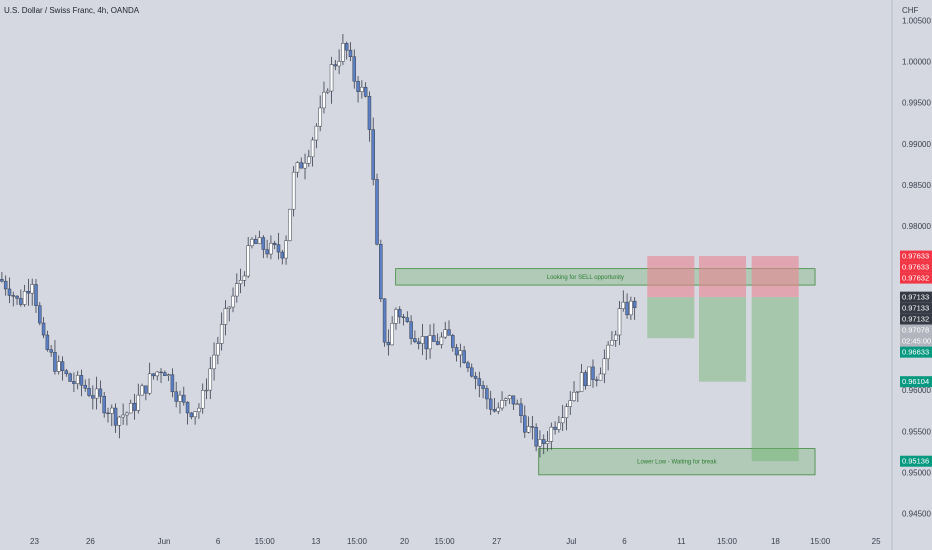 The height and width of the screenshot is (550, 932). I want to click on lower-low-zone, so click(677, 462).